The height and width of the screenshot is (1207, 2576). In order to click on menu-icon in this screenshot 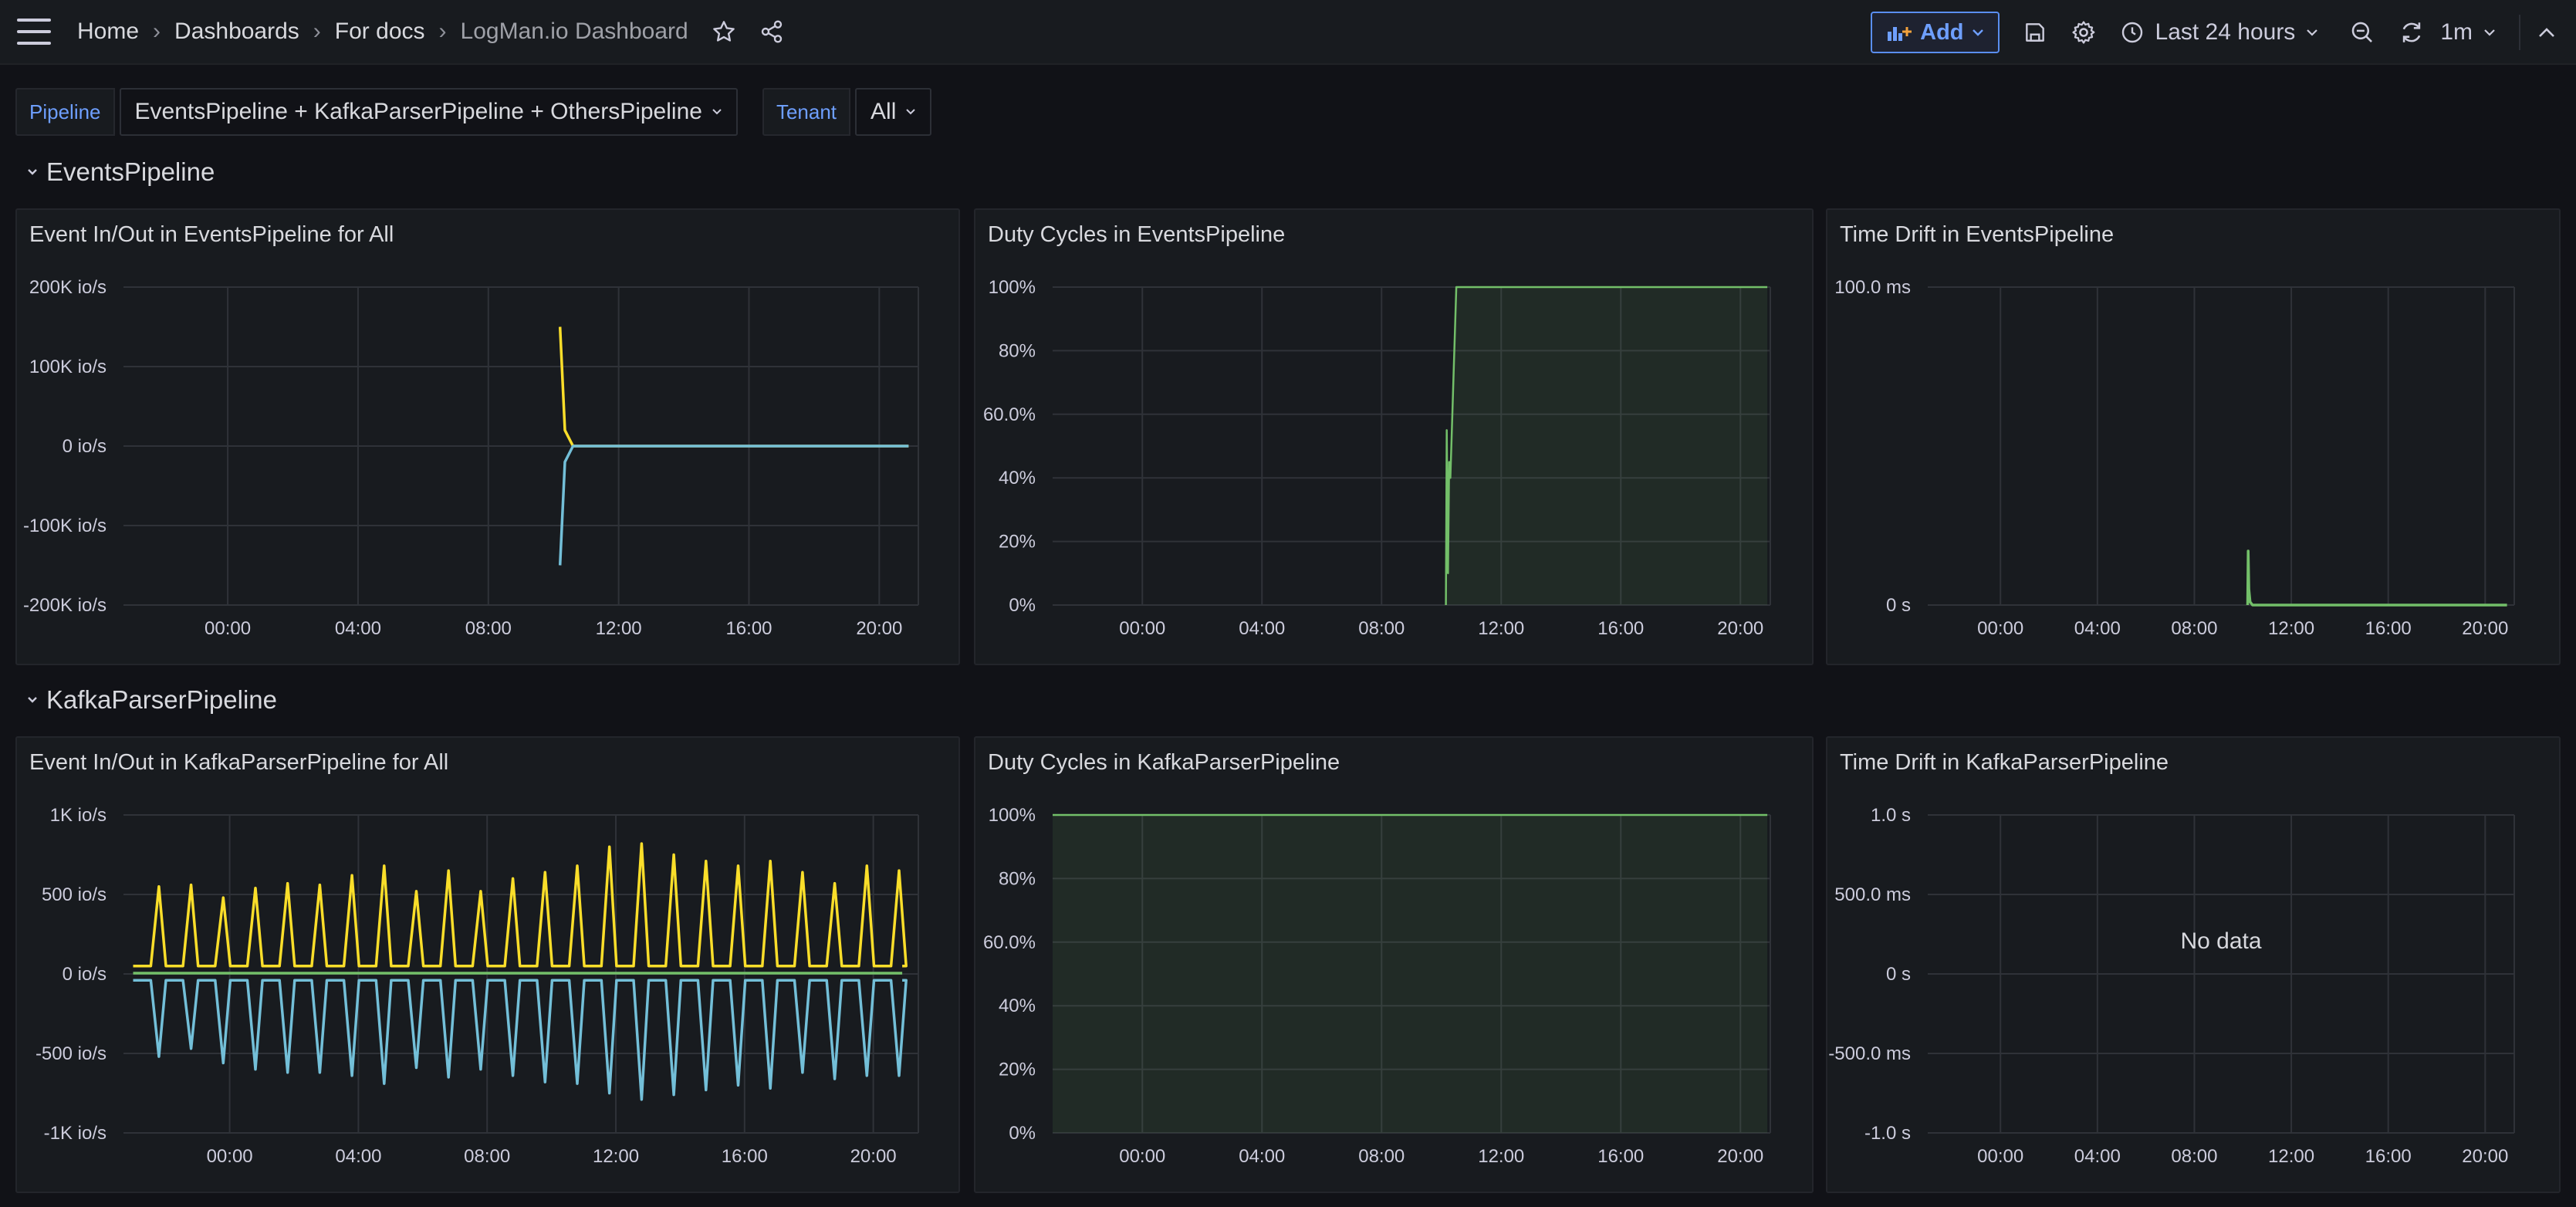, I will do `click(34, 32)`.